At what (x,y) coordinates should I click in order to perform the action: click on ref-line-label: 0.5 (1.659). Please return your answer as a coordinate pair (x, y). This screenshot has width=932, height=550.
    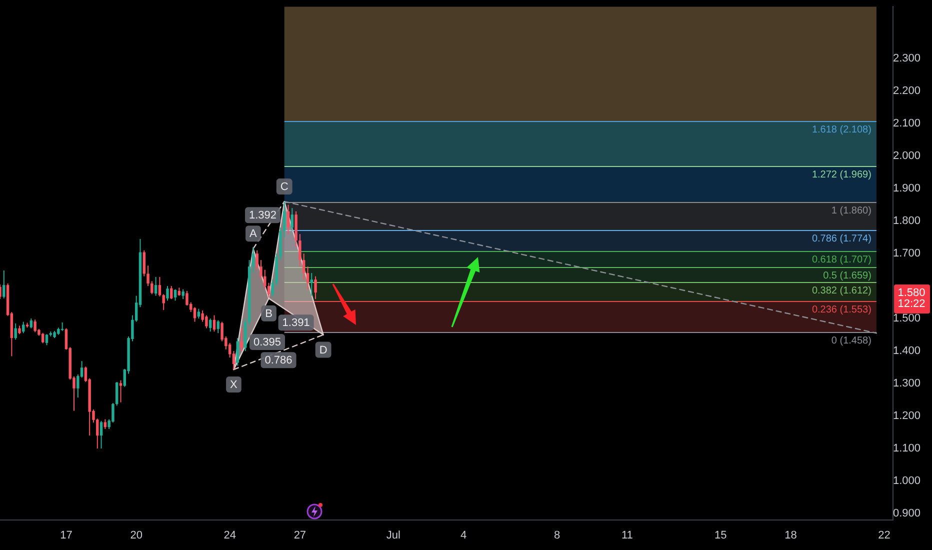
    Looking at the image, I should click on (847, 276).